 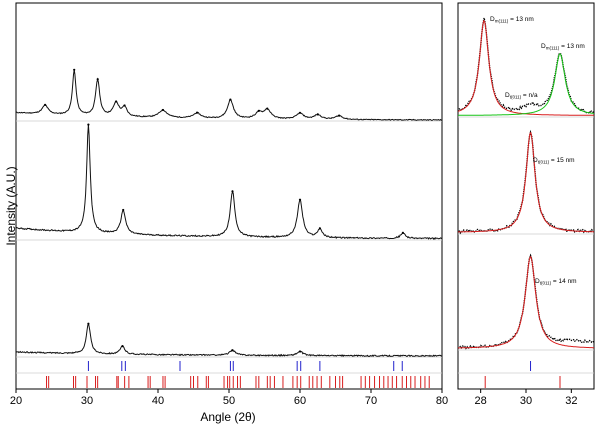 What do you see at coordinates (512, 20) in the screenshot?
I see `zoom-annotation-1: Dm(111) = 13 nm` at bounding box center [512, 20].